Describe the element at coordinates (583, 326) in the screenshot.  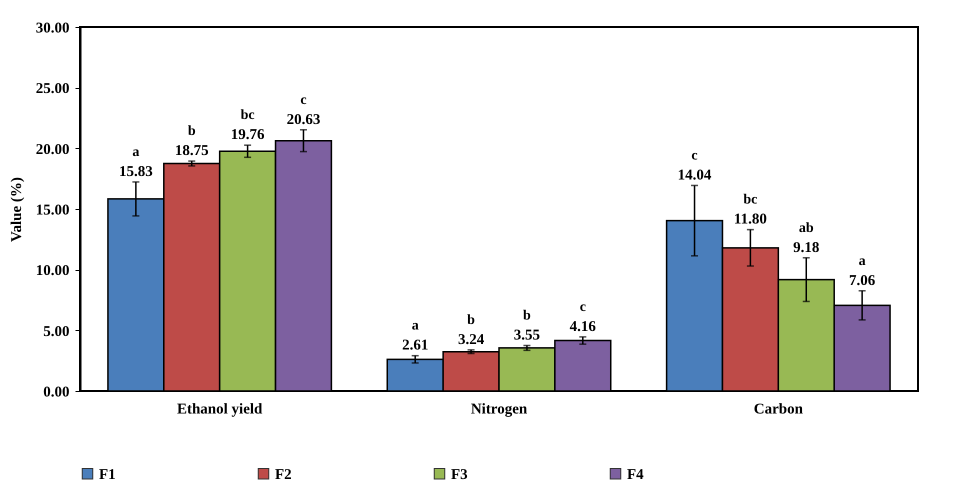
I see `data-label: 4.16` at that location.